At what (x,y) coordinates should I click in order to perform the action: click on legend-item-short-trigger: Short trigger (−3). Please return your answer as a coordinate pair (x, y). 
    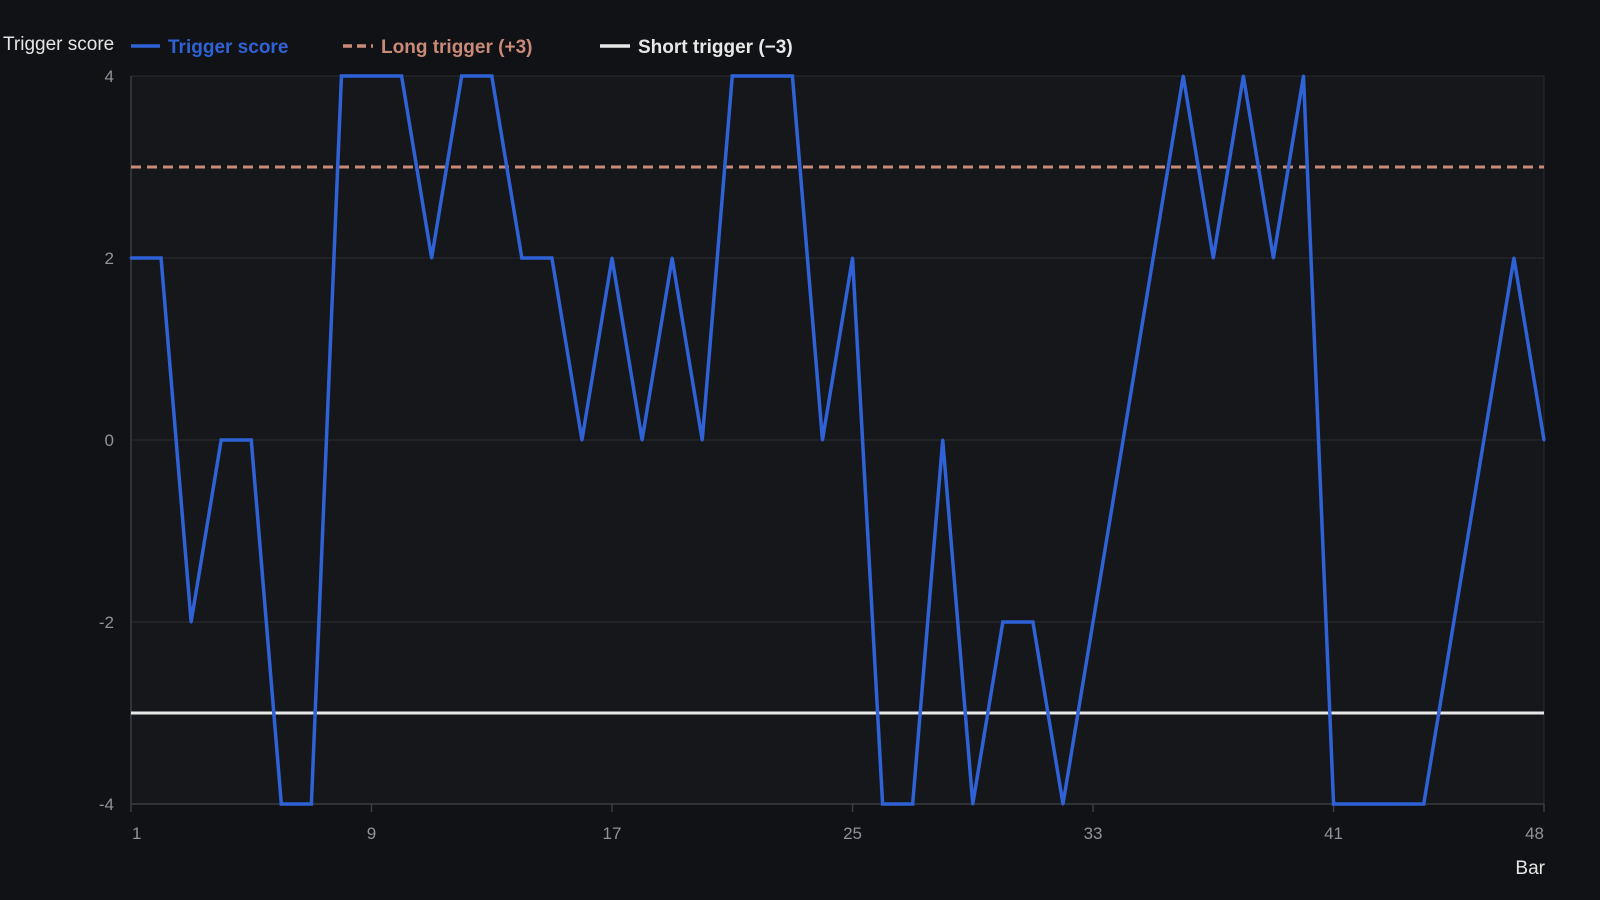
    Looking at the image, I should click on (696, 47).